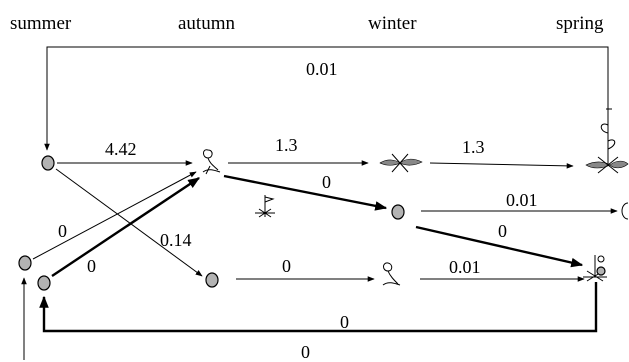  What do you see at coordinates (322, 69) in the screenshot?
I see `label-spring-to-summer: 0.01` at bounding box center [322, 69].